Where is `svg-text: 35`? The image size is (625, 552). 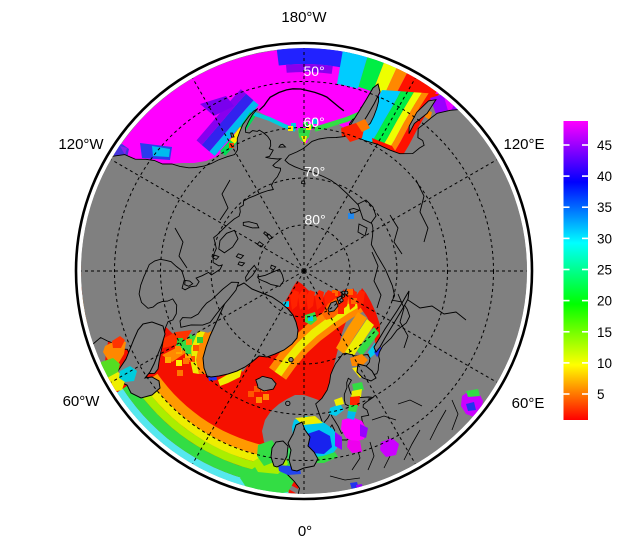
svg-text: 35 is located at coordinates (604, 207).